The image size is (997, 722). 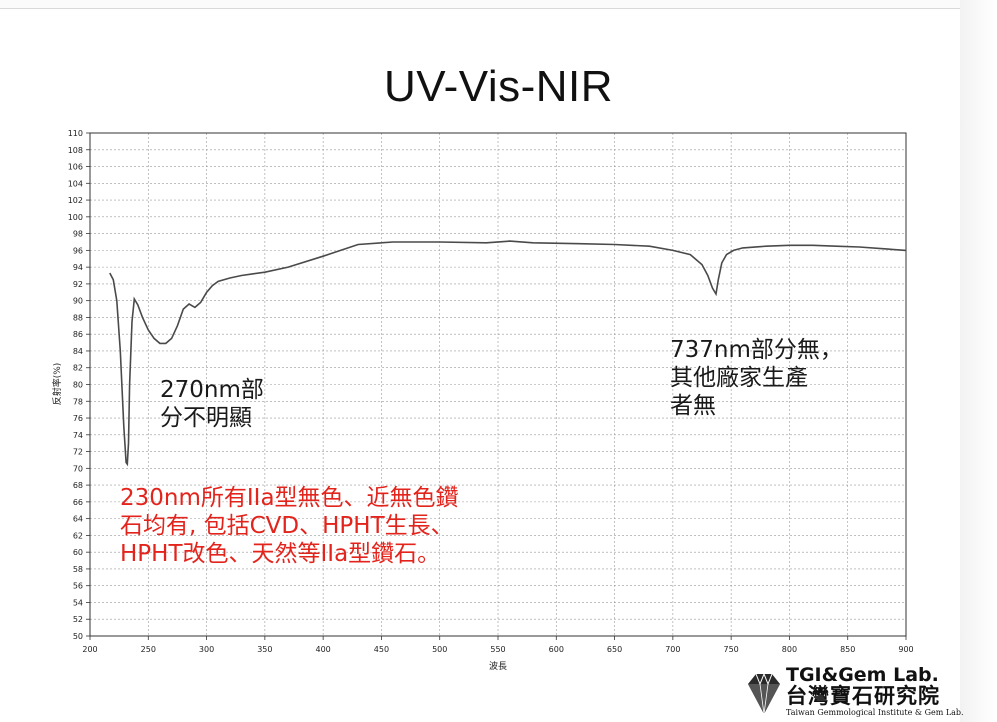 What do you see at coordinates (148, 649) in the screenshot?
I see `x-tick-label: 250` at bounding box center [148, 649].